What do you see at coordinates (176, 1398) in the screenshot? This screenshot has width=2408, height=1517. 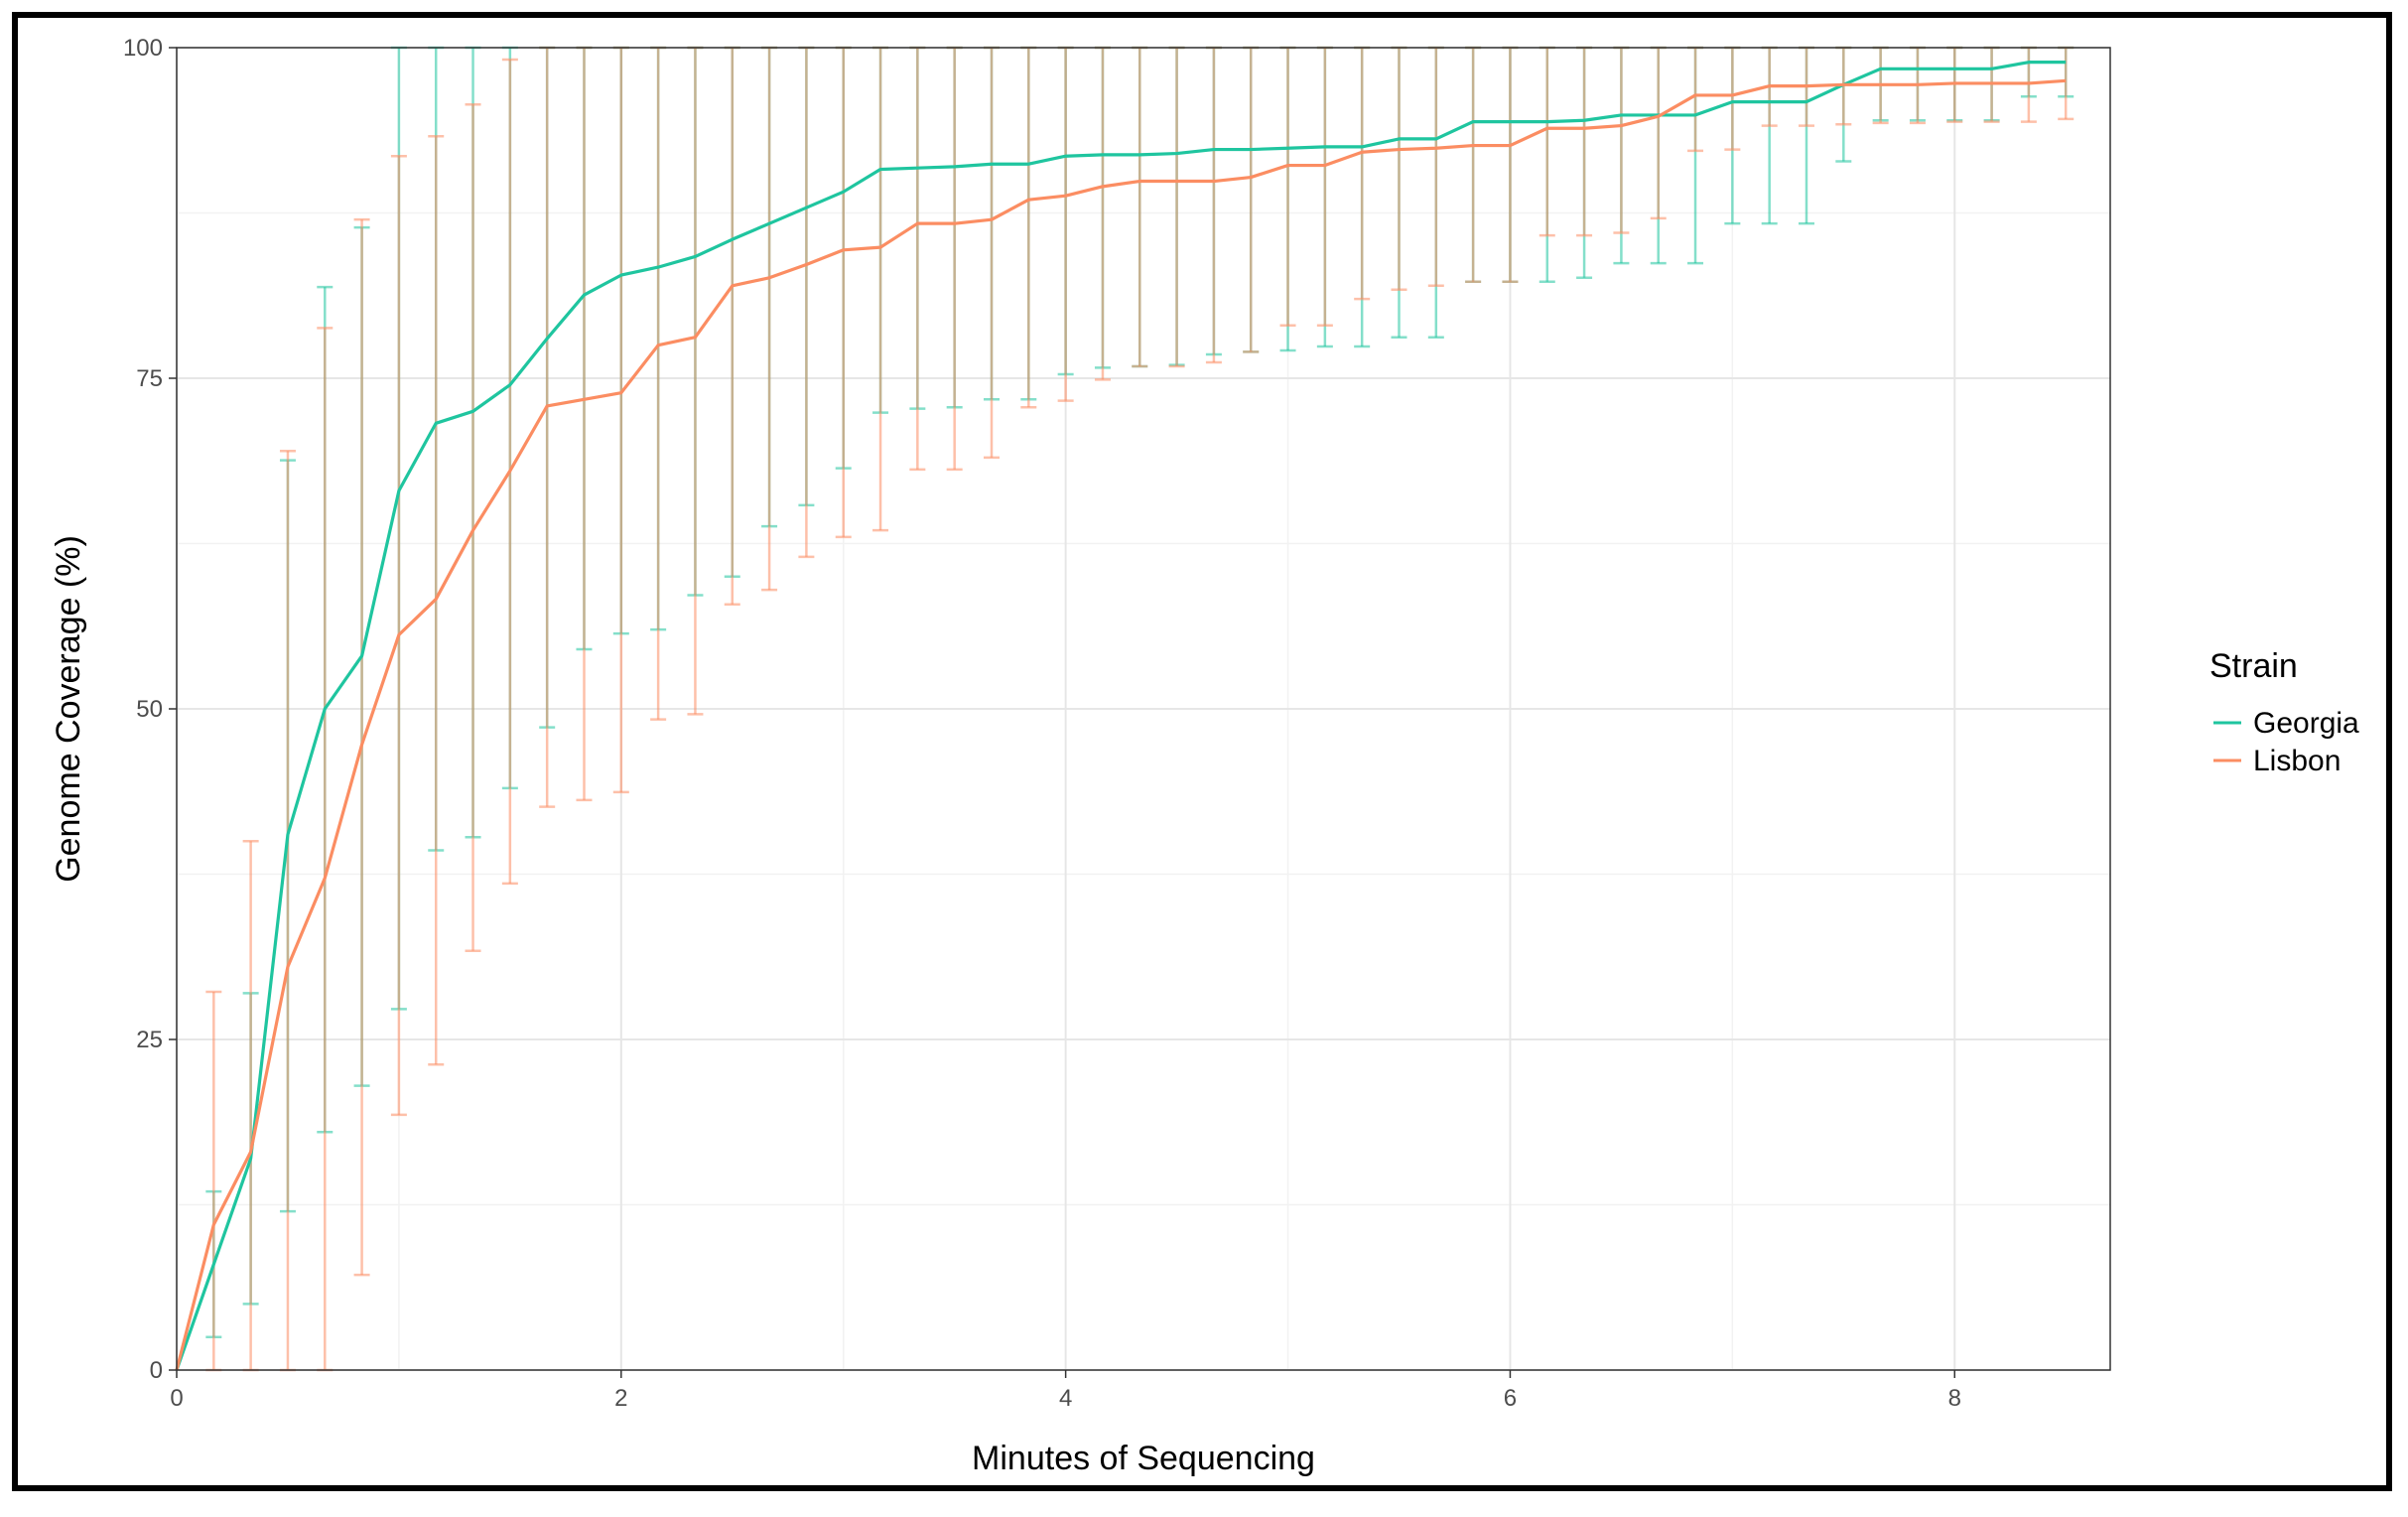 I see `x-tick-label: 0` at bounding box center [176, 1398].